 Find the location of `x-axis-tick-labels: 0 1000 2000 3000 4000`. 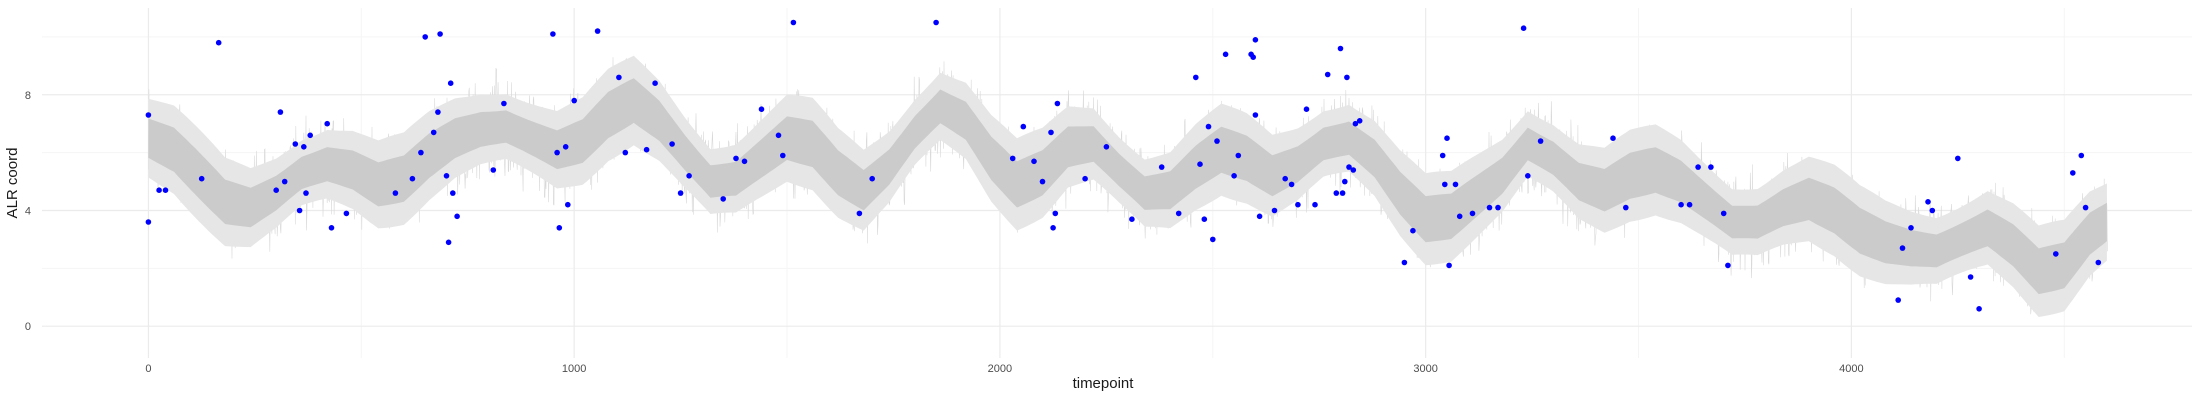

x-axis-tick-labels: 0 1000 2000 3000 4000 is located at coordinates (1004, 369).